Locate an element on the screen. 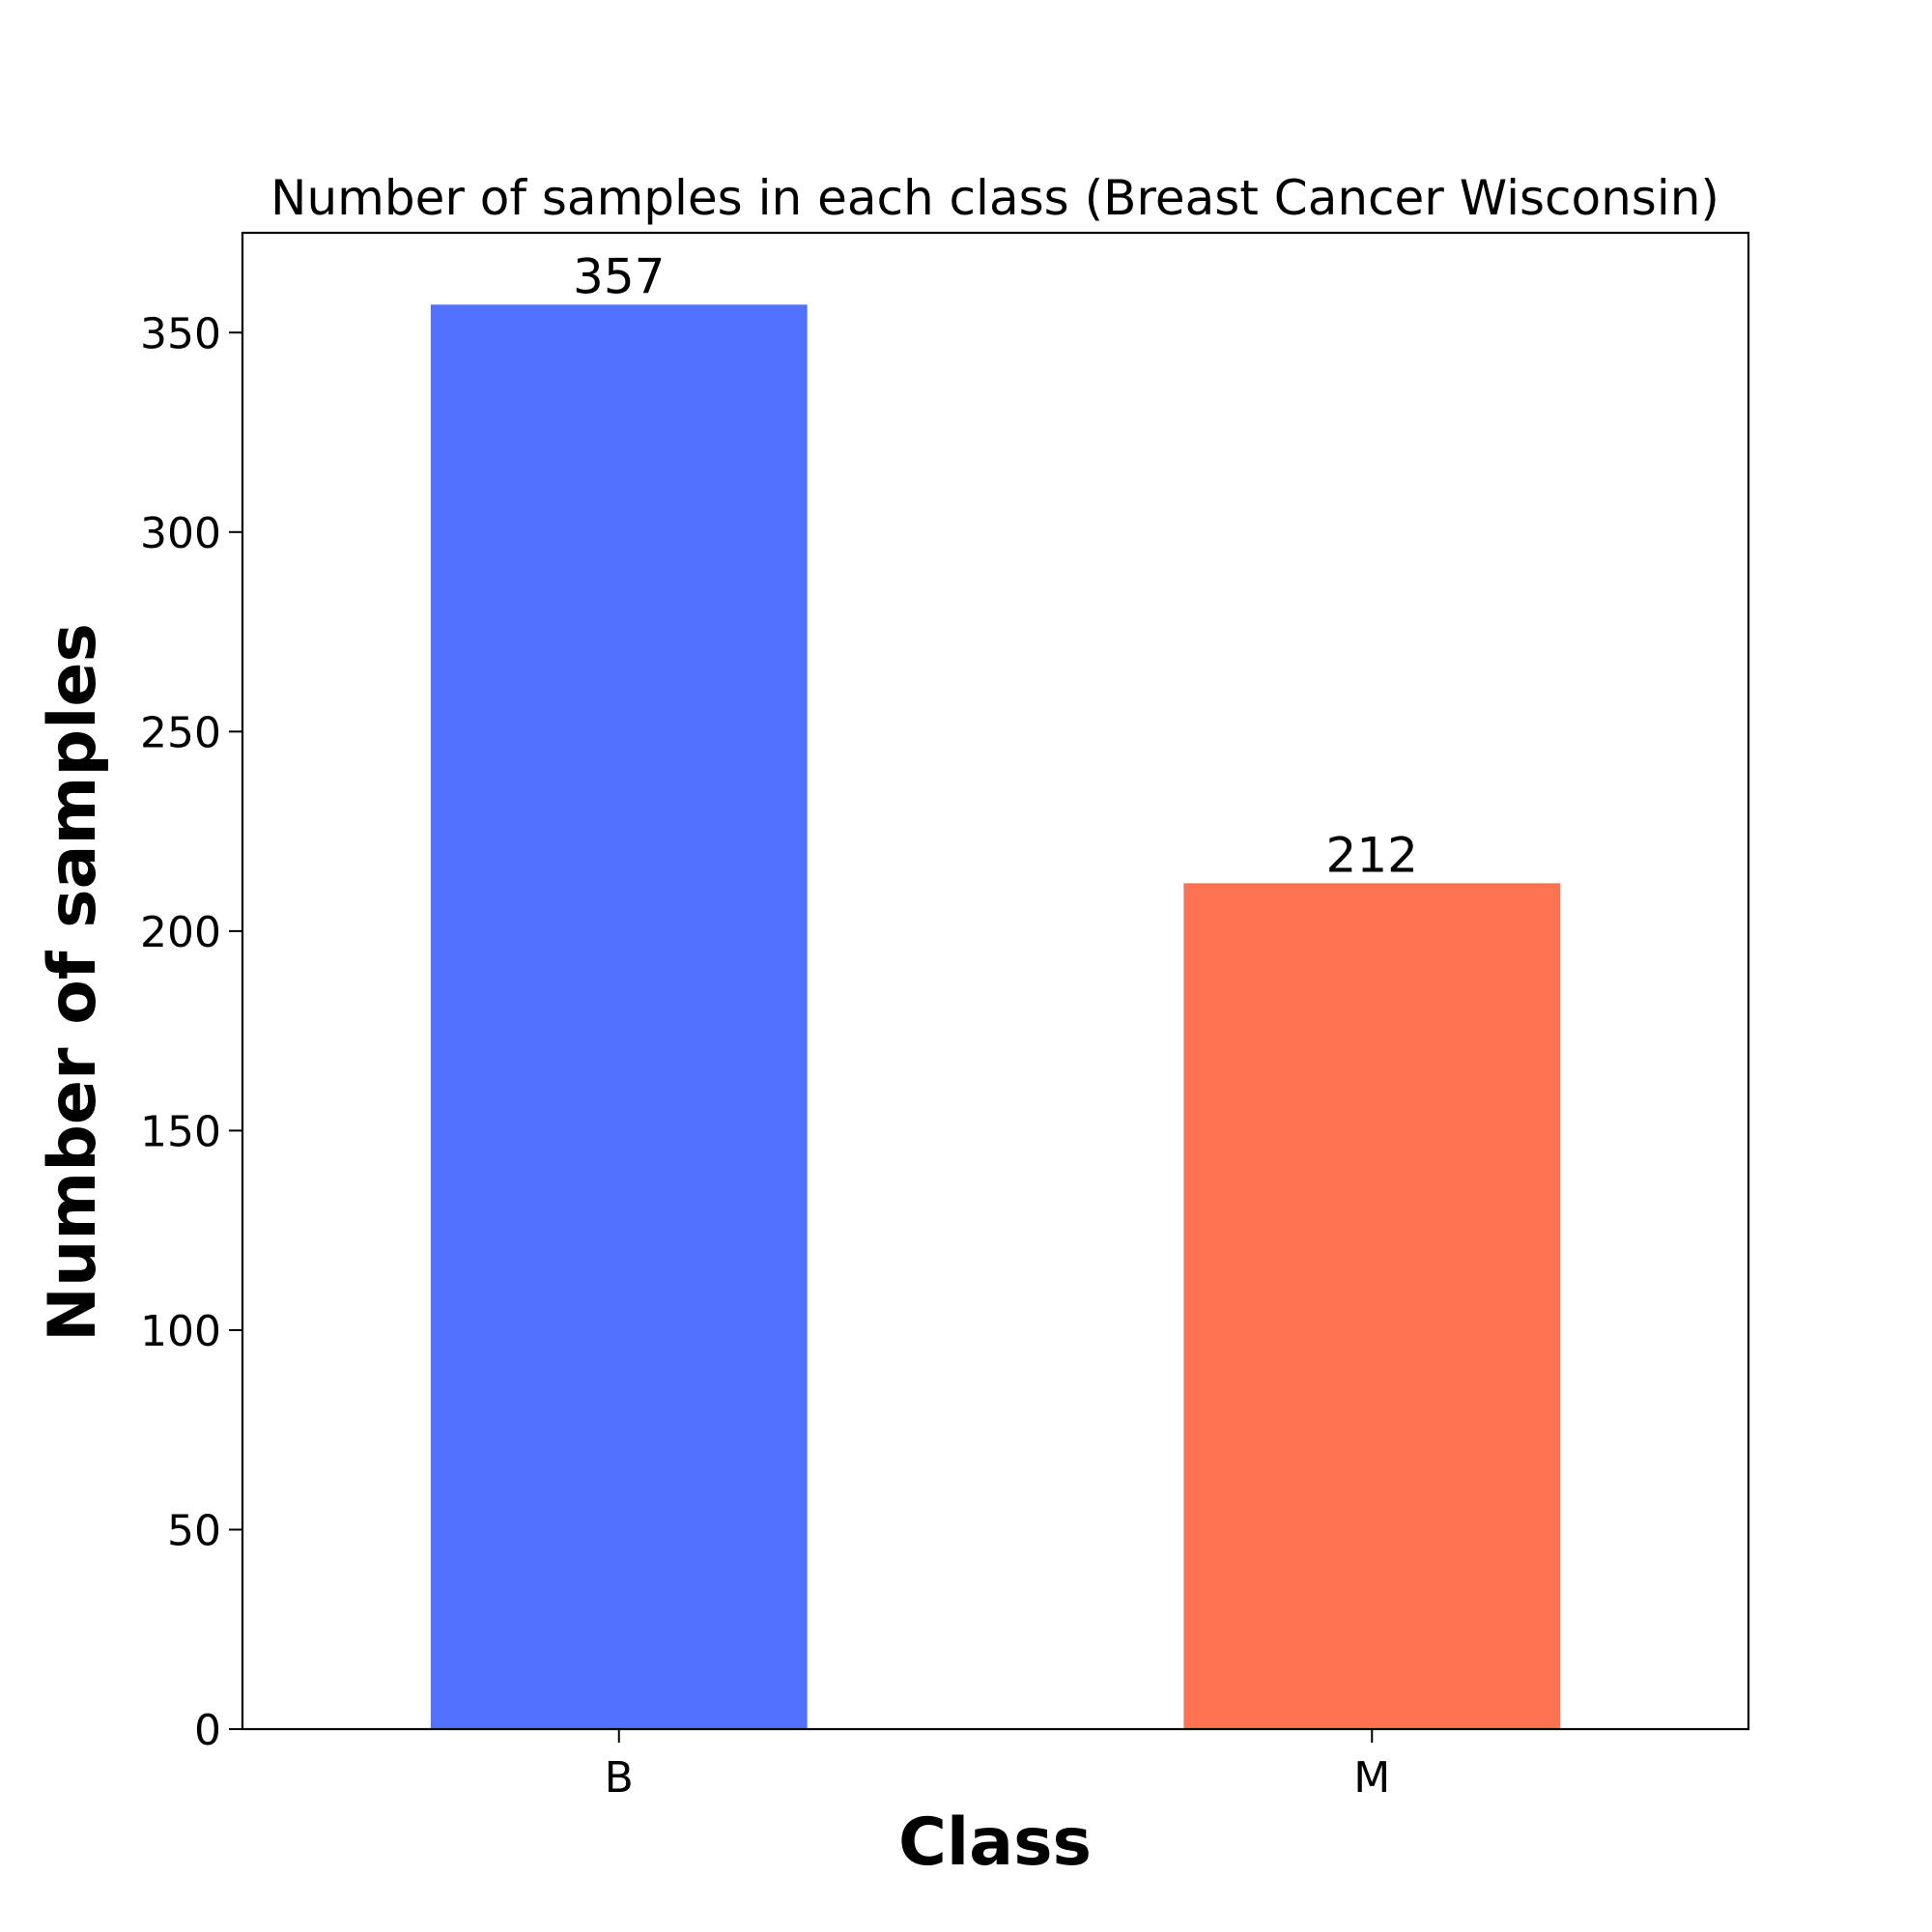  y-axis-label: Number of samples is located at coordinates (73, 982).